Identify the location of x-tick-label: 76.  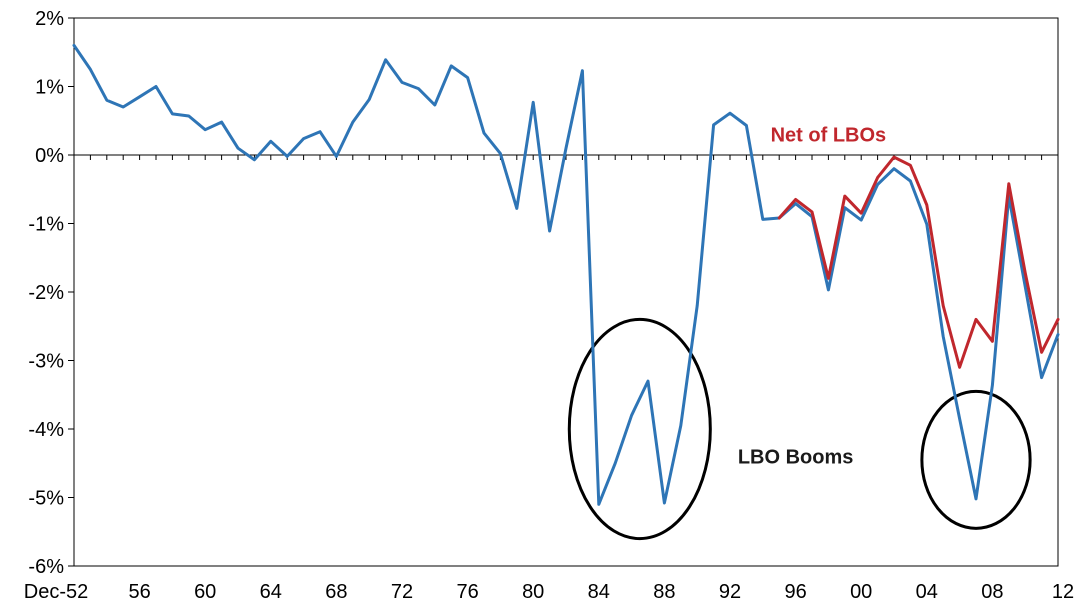
(467, 592).